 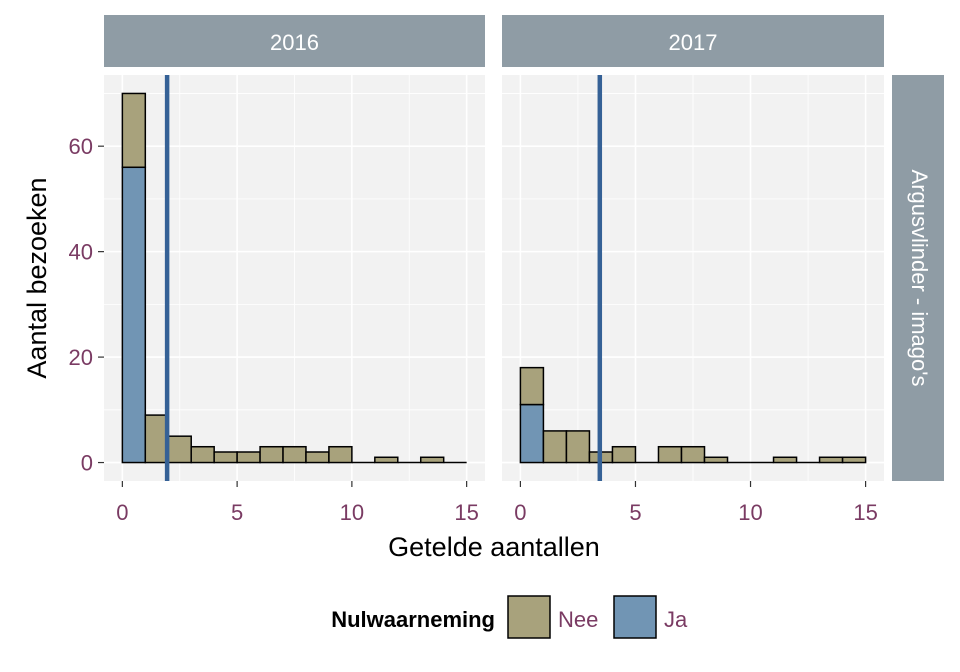 I want to click on facet-strip-2016-label: 2016, so click(x=294, y=42).